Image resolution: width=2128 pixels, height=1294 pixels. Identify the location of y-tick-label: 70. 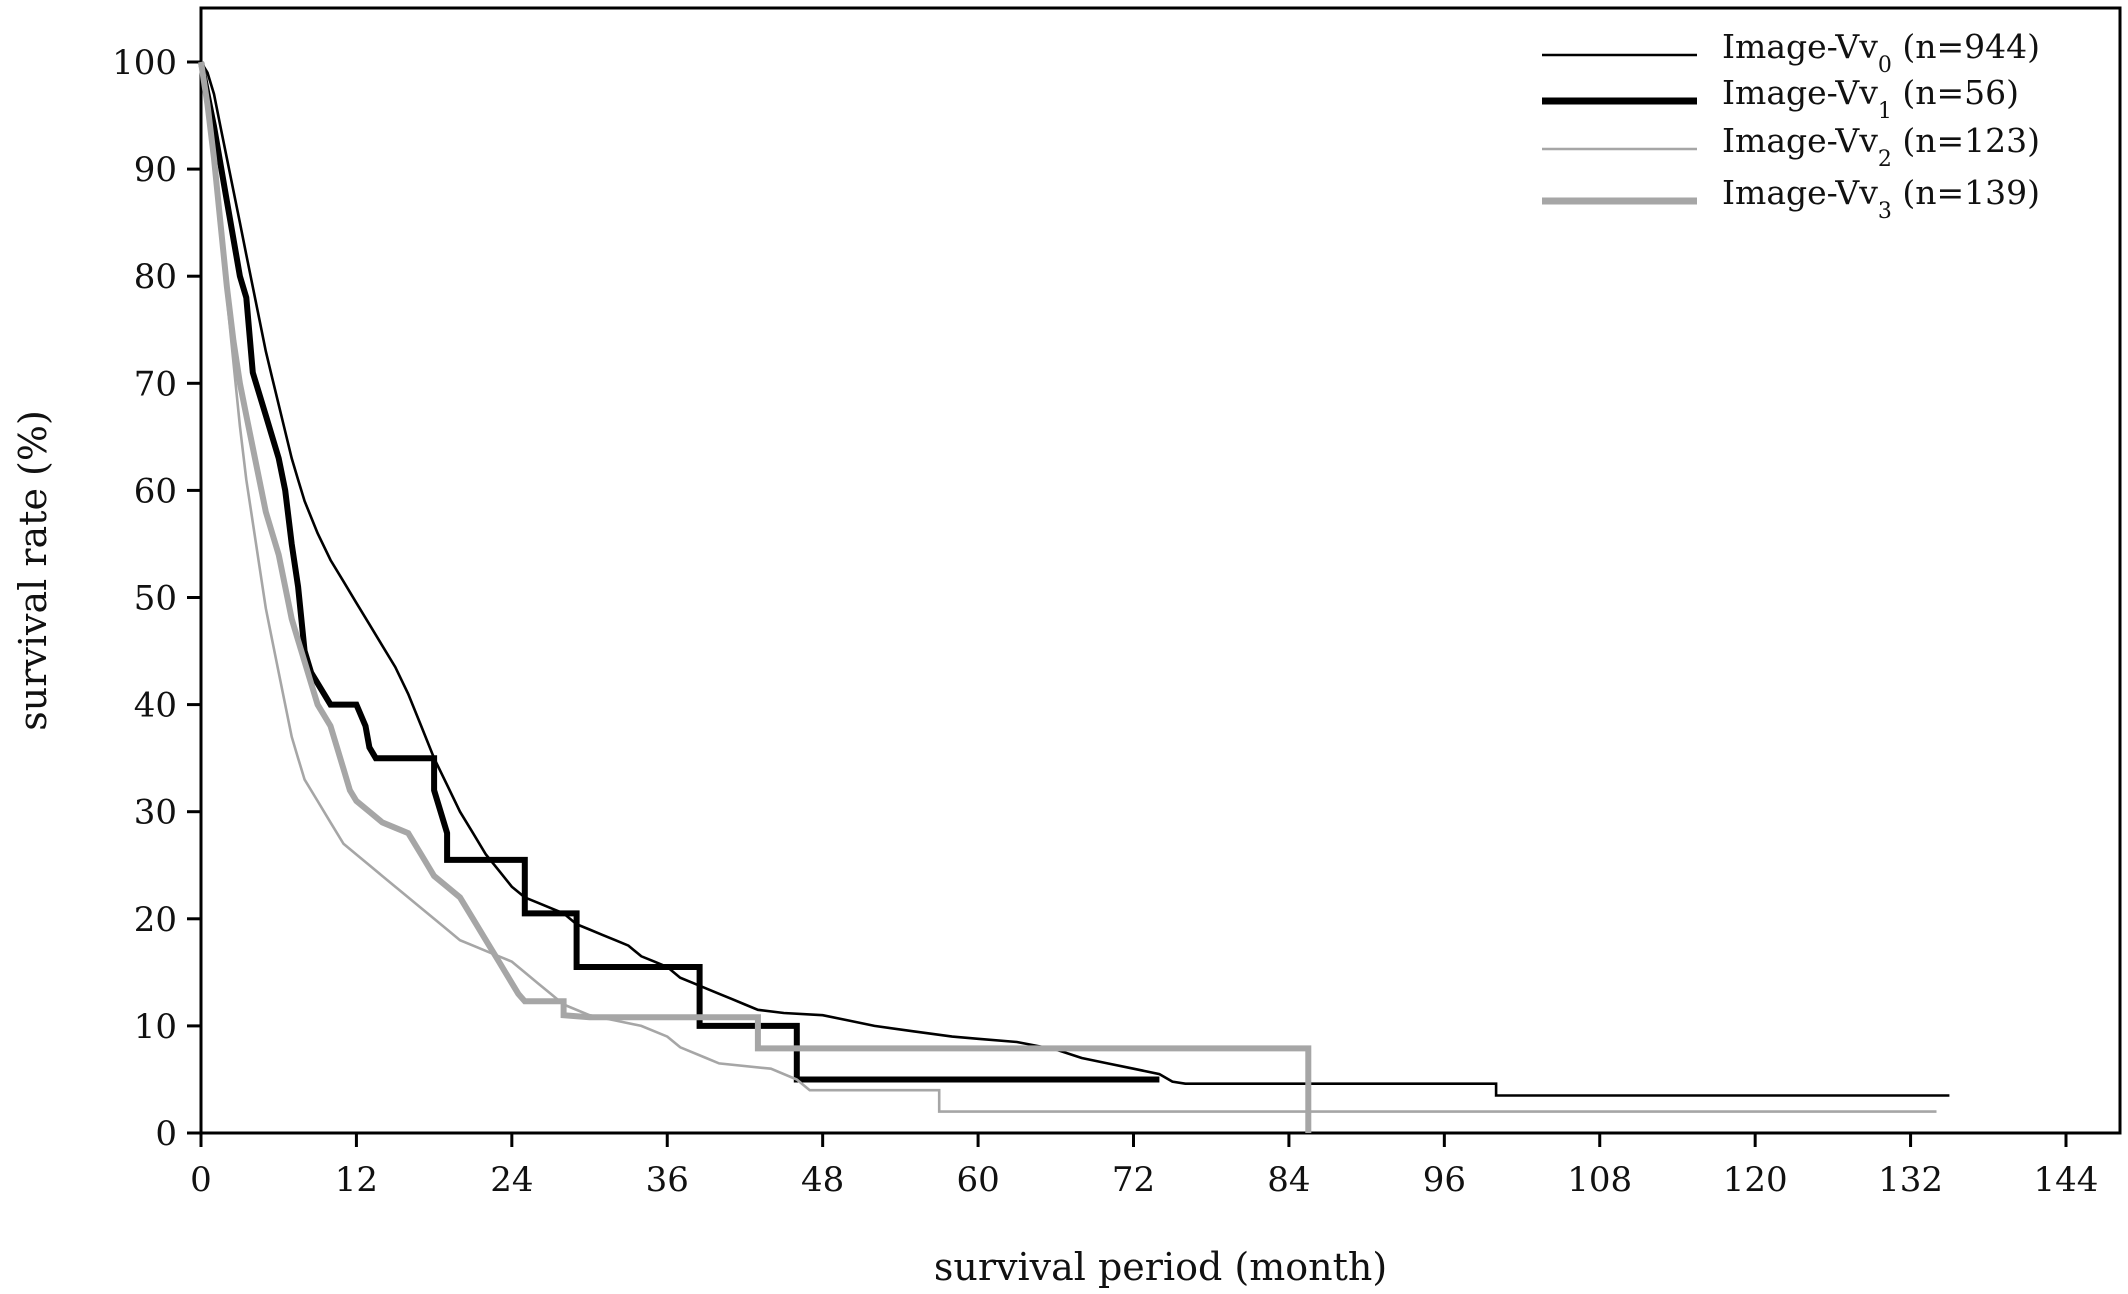
(155, 384).